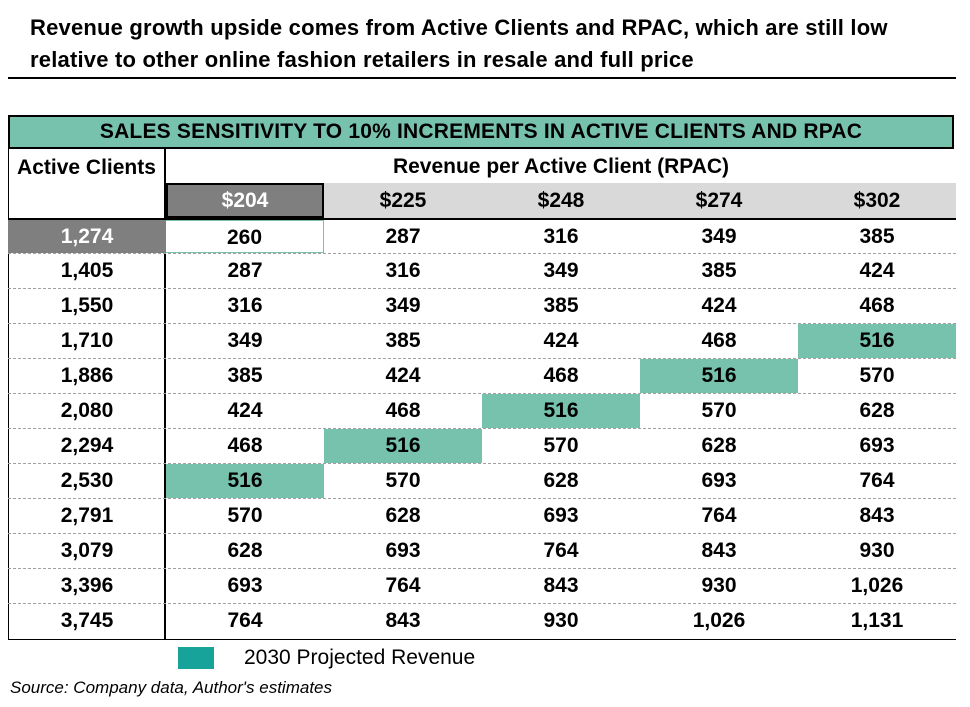 Image resolution: width=970 pixels, height=707 pixels. I want to click on table-row: 2,080 424 468 516 570 628, so click(482, 410).